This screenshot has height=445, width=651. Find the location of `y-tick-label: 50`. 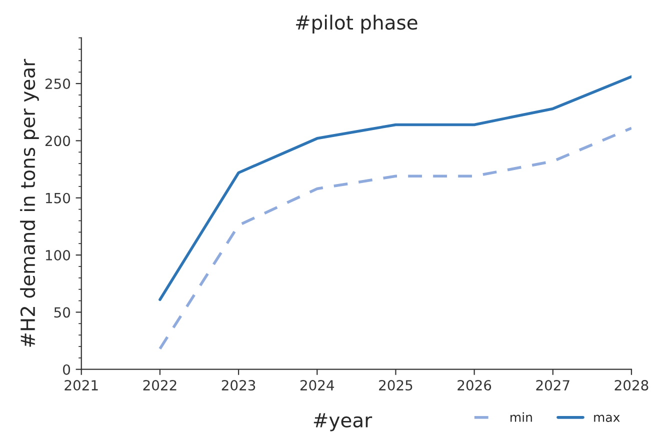

y-tick-label: 50 is located at coordinates (62, 312).